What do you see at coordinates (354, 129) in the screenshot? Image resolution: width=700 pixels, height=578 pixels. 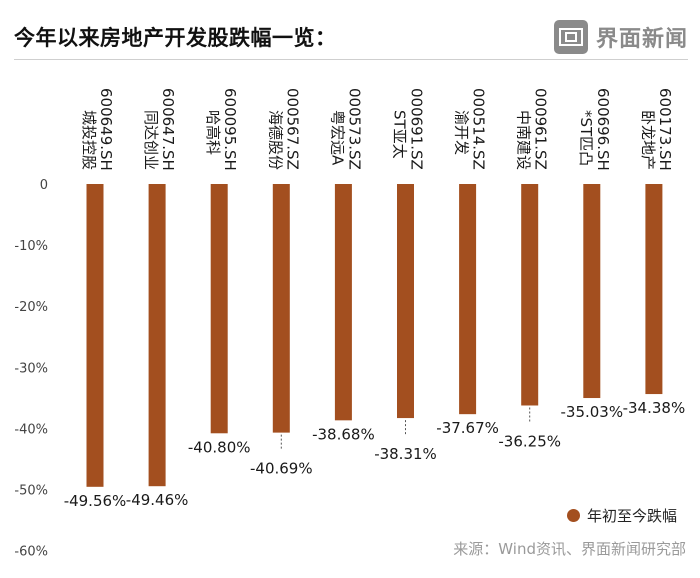 I see `category-code-label: 000573.SZ` at bounding box center [354, 129].